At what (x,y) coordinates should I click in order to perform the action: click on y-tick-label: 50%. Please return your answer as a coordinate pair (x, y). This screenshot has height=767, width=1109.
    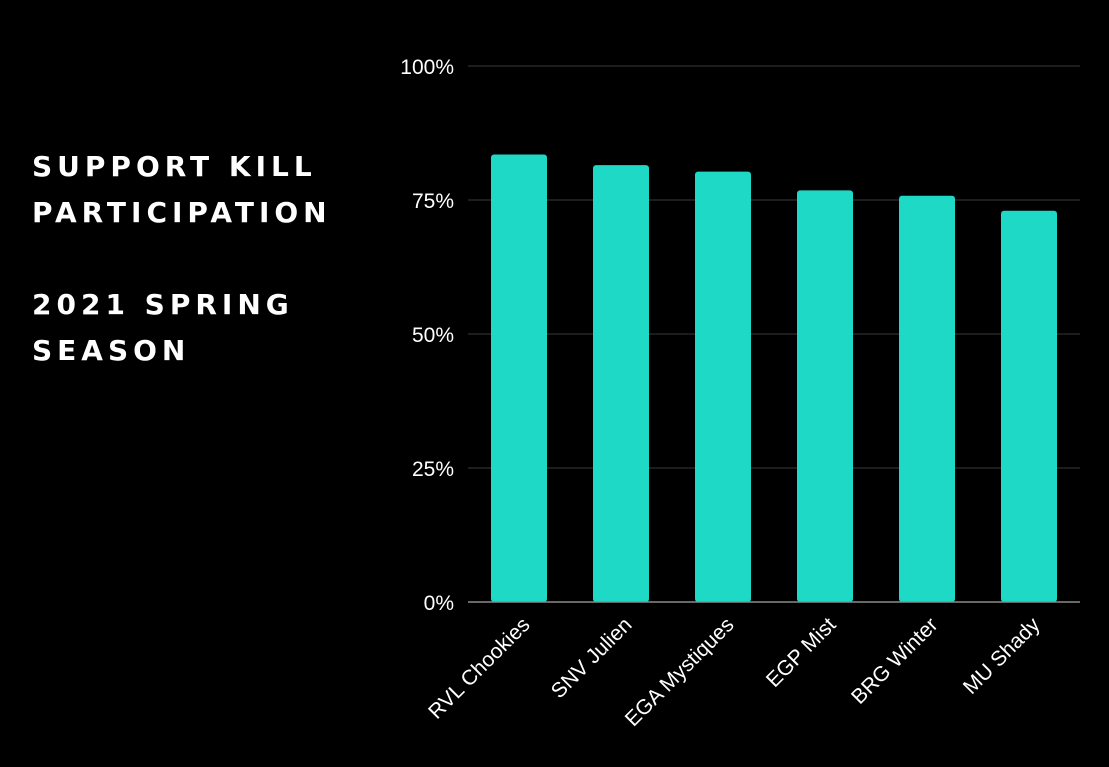
    Looking at the image, I should click on (433, 335).